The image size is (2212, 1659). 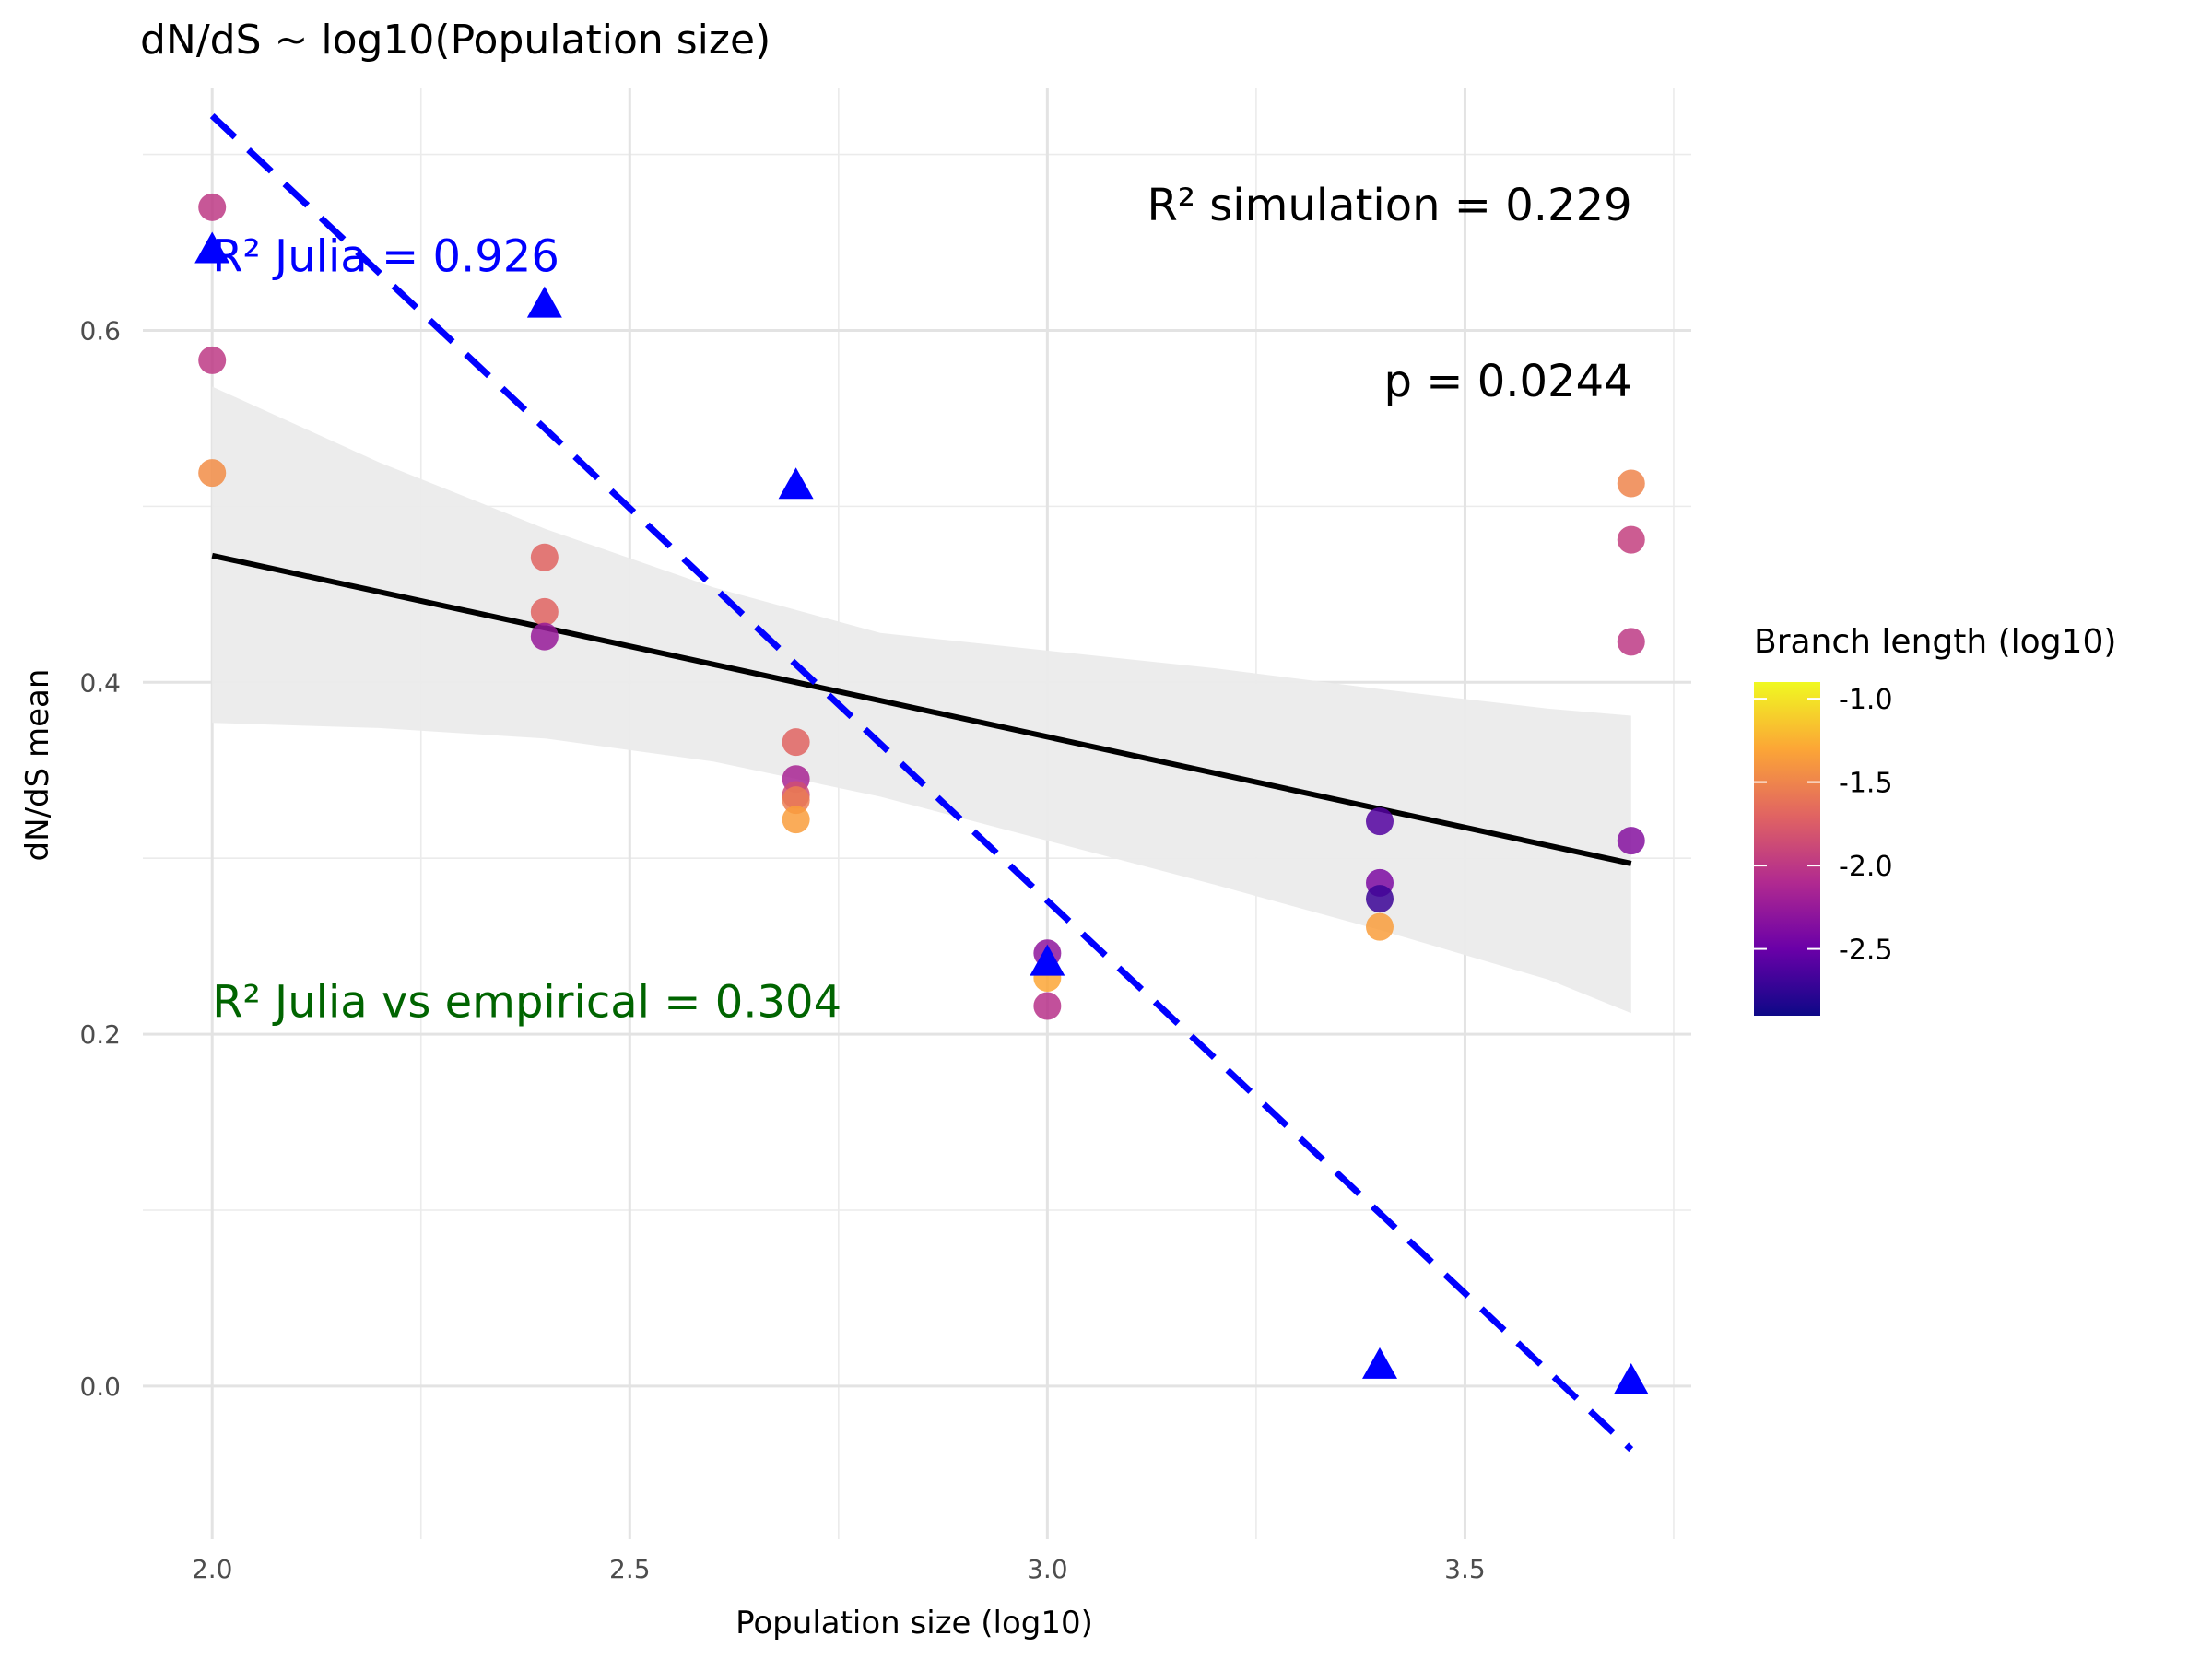 What do you see at coordinates (1389, 205) in the screenshot?
I see `annotation-label: R² simulation = 0.229` at bounding box center [1389, 205].